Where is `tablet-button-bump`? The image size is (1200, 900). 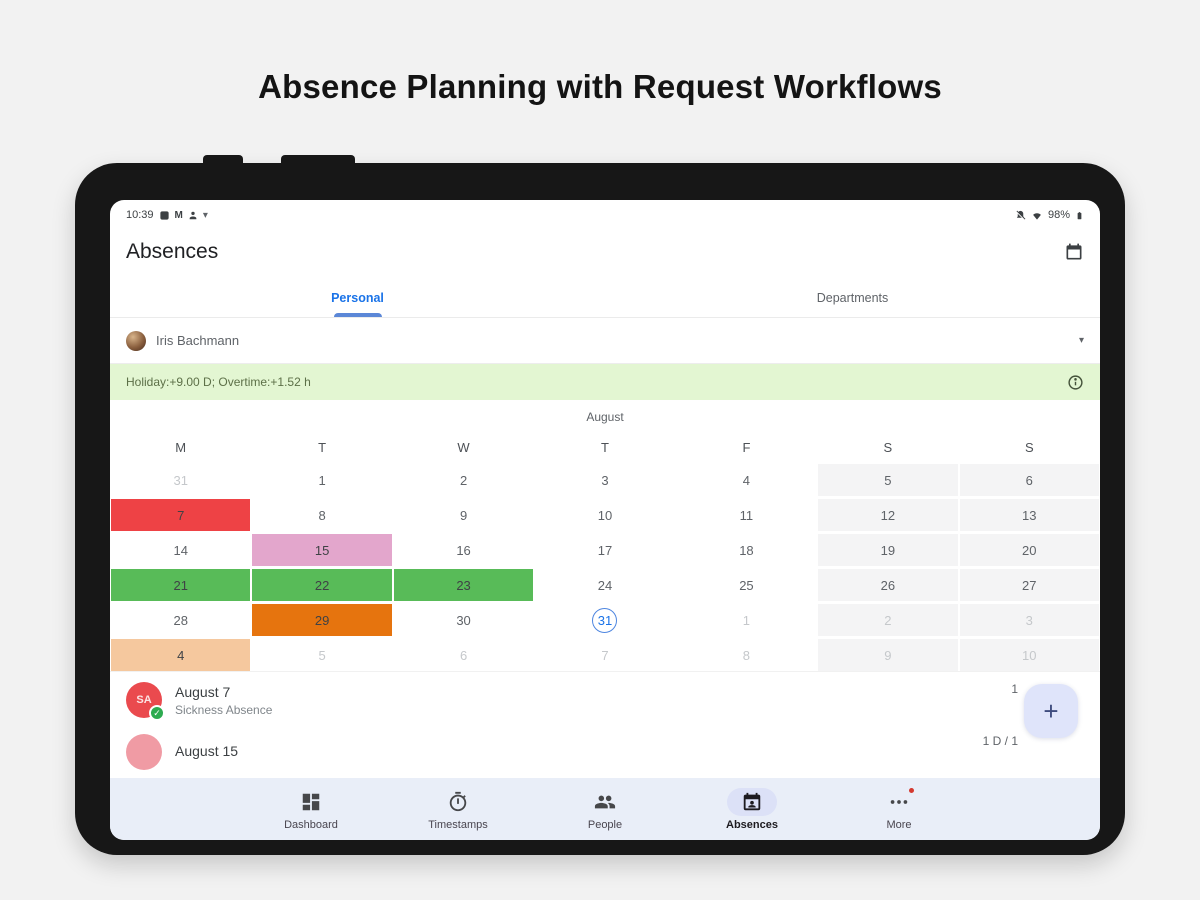
tablet-button-bump is located at coordinates (318, 159).